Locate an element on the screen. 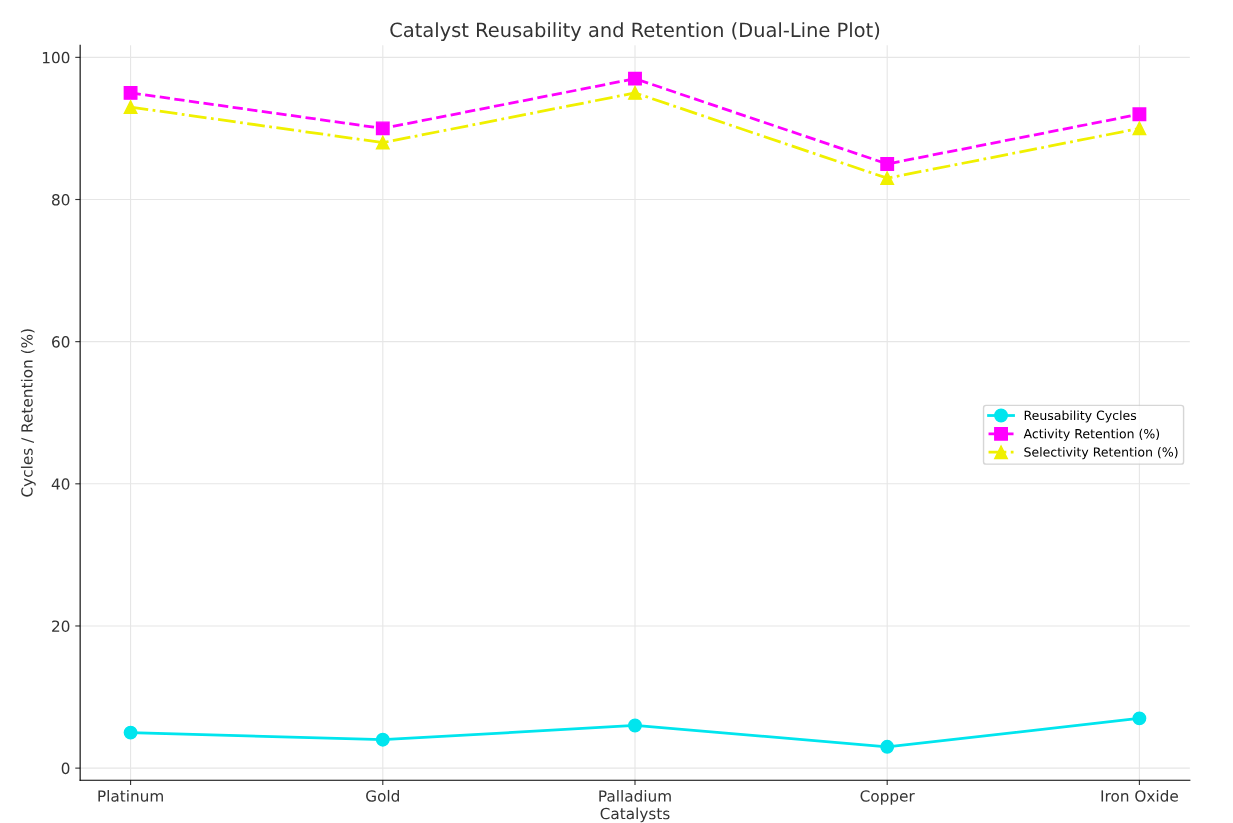 This screenshot has width=1233, height=823. x-tick-label: Gold is located at coordinates (382, 795).